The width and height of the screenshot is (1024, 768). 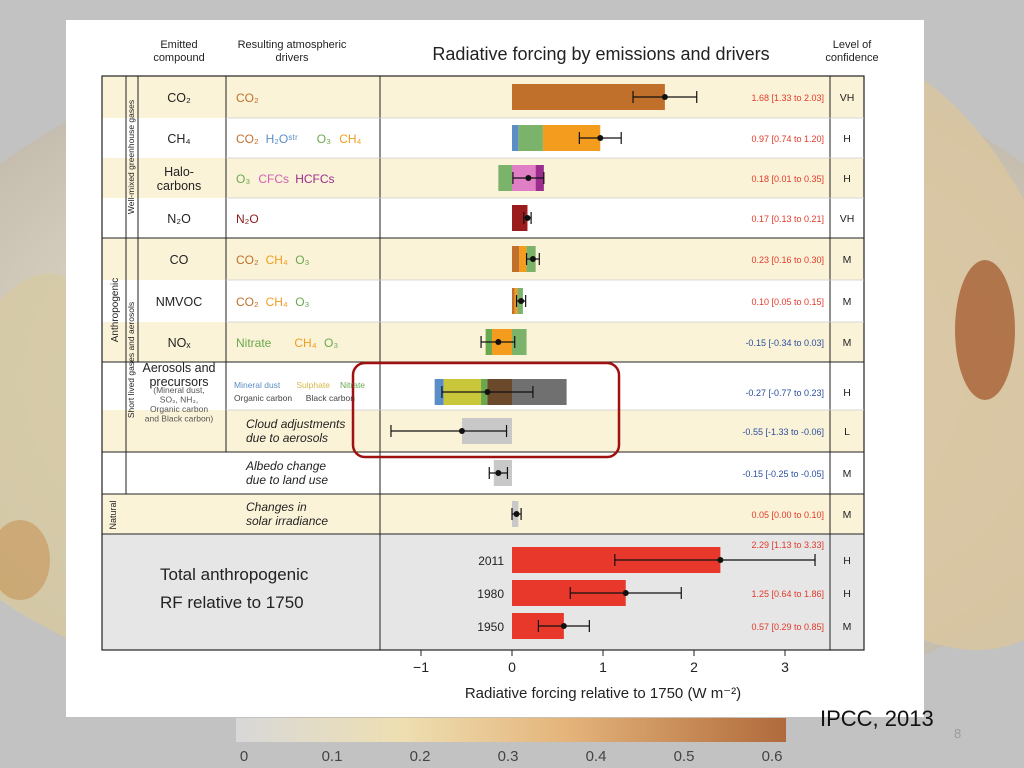 What do you see at coordinates (257, 385) in the screenshot?
I see `driver-label-small: Mineral dust` at bounding box center [257, 385].